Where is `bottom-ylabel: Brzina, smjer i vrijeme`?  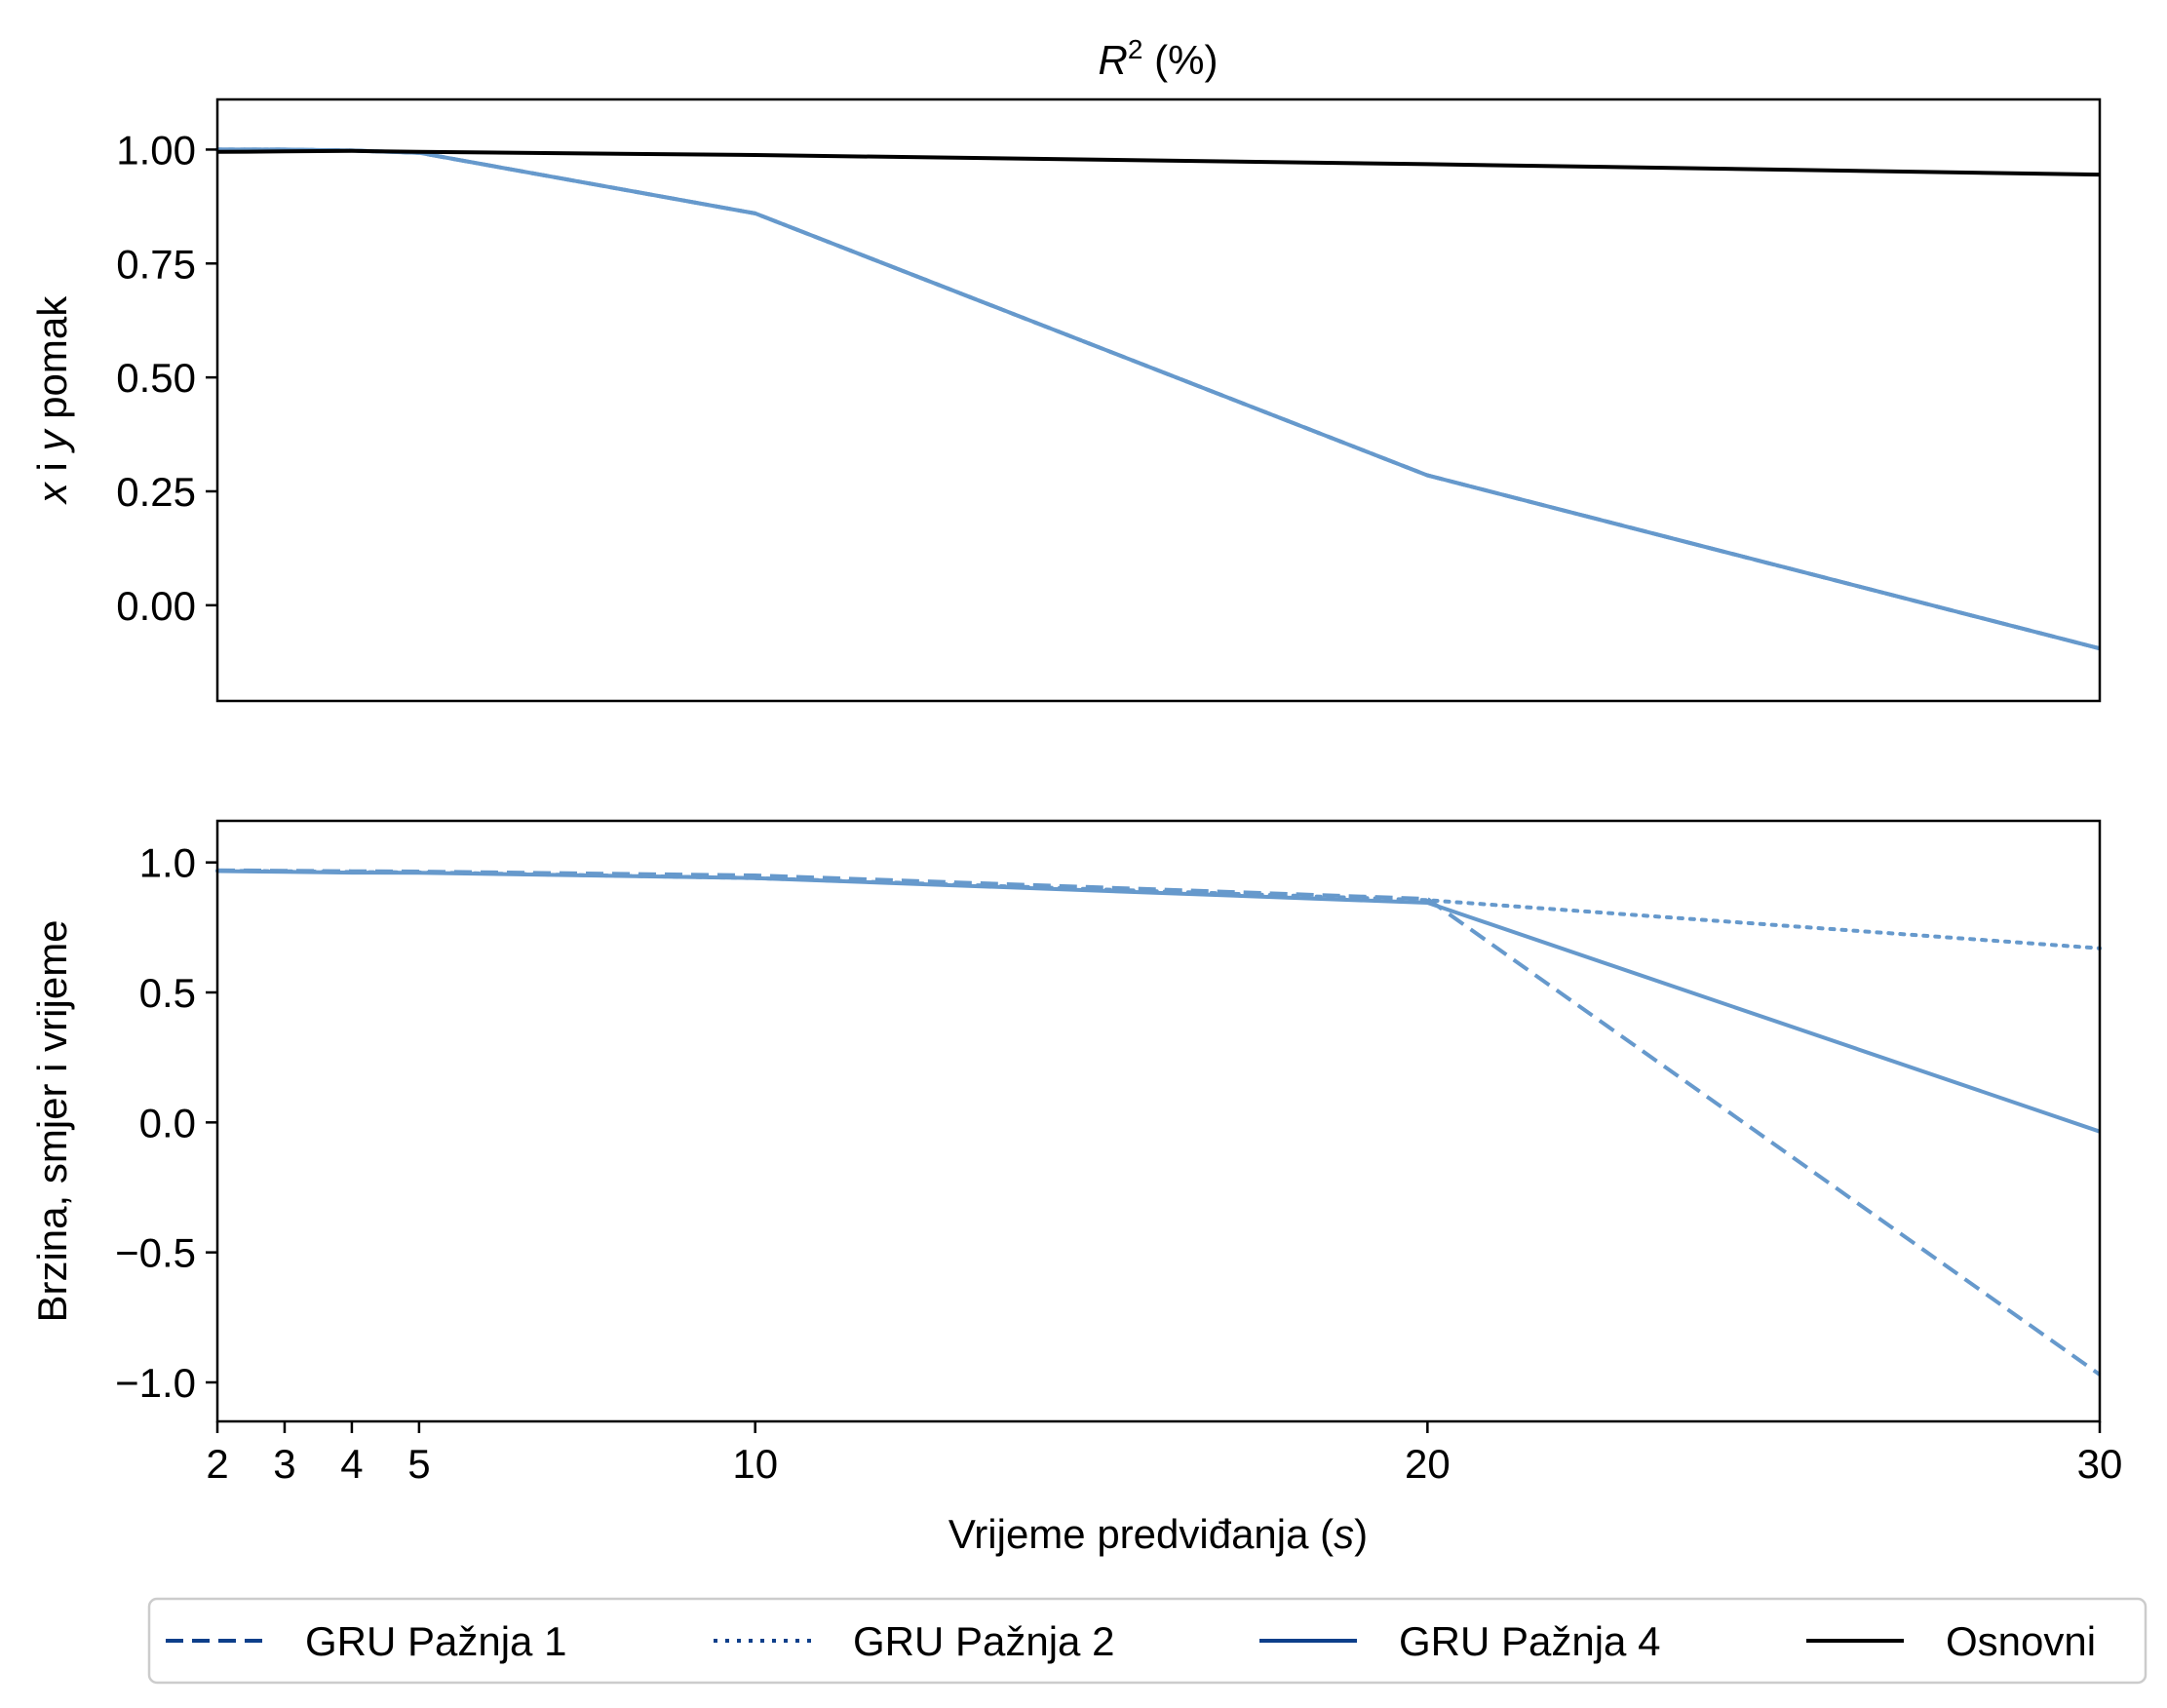
bottom-ylabel: Brzina, smjer i vrijeme is located at coordinates (52, 1120).